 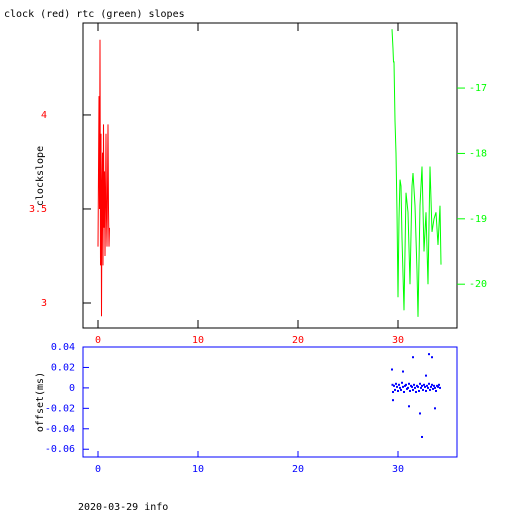 I want to click on y-tick-label: 3, so click(x=44, y=303).